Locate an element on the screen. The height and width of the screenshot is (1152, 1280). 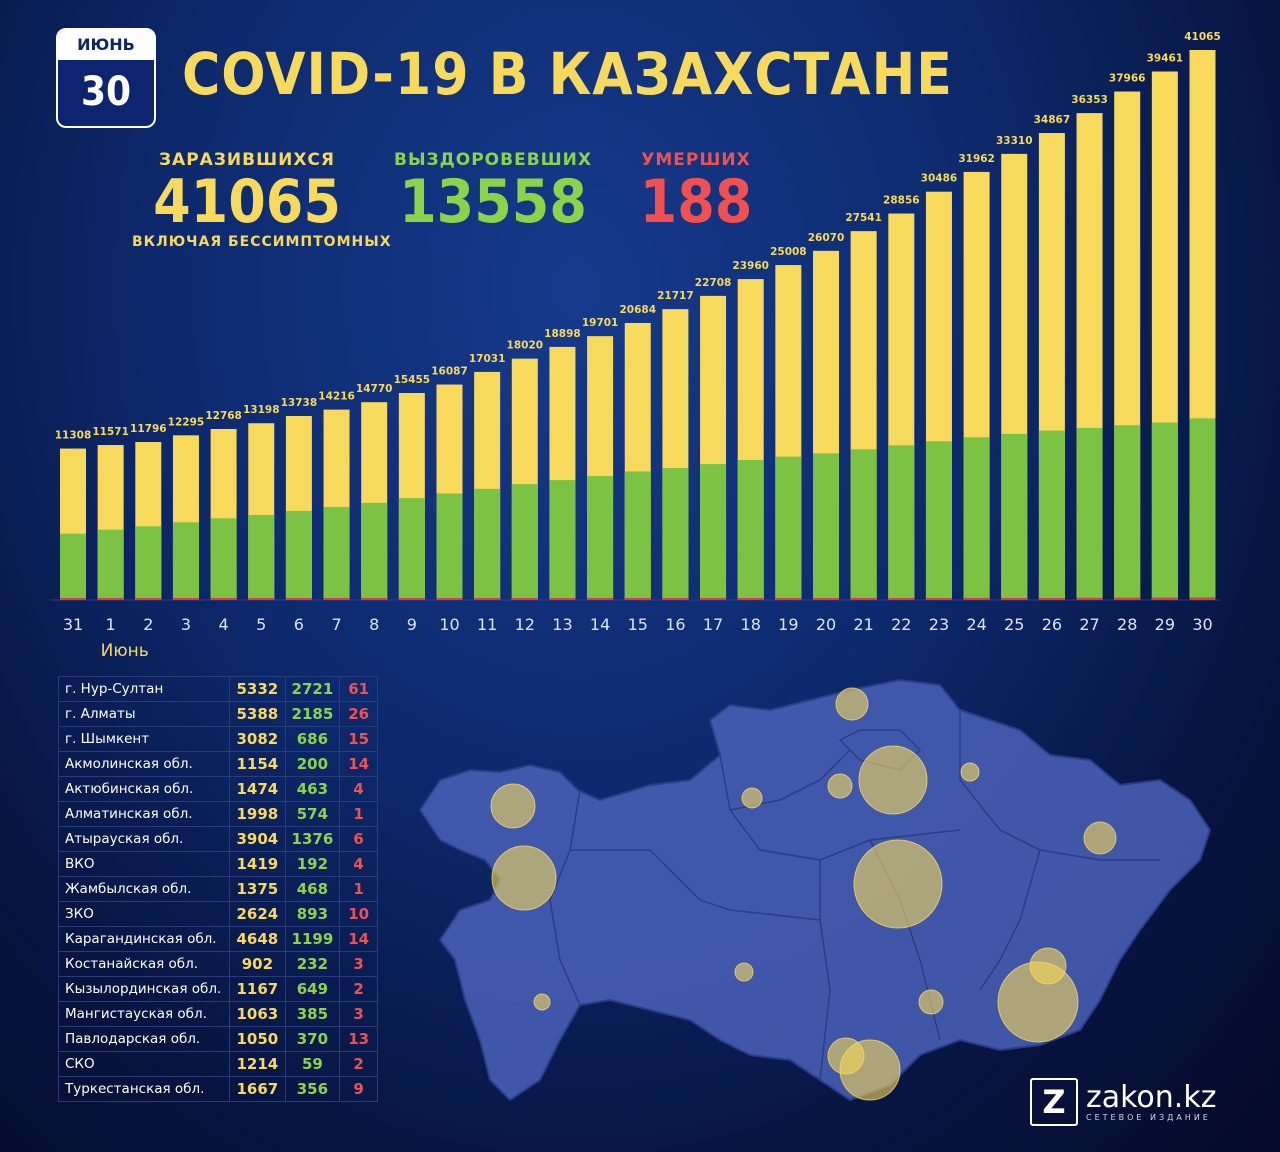
region-recovered-cell: 1376 is located at coordinates (312, 839).